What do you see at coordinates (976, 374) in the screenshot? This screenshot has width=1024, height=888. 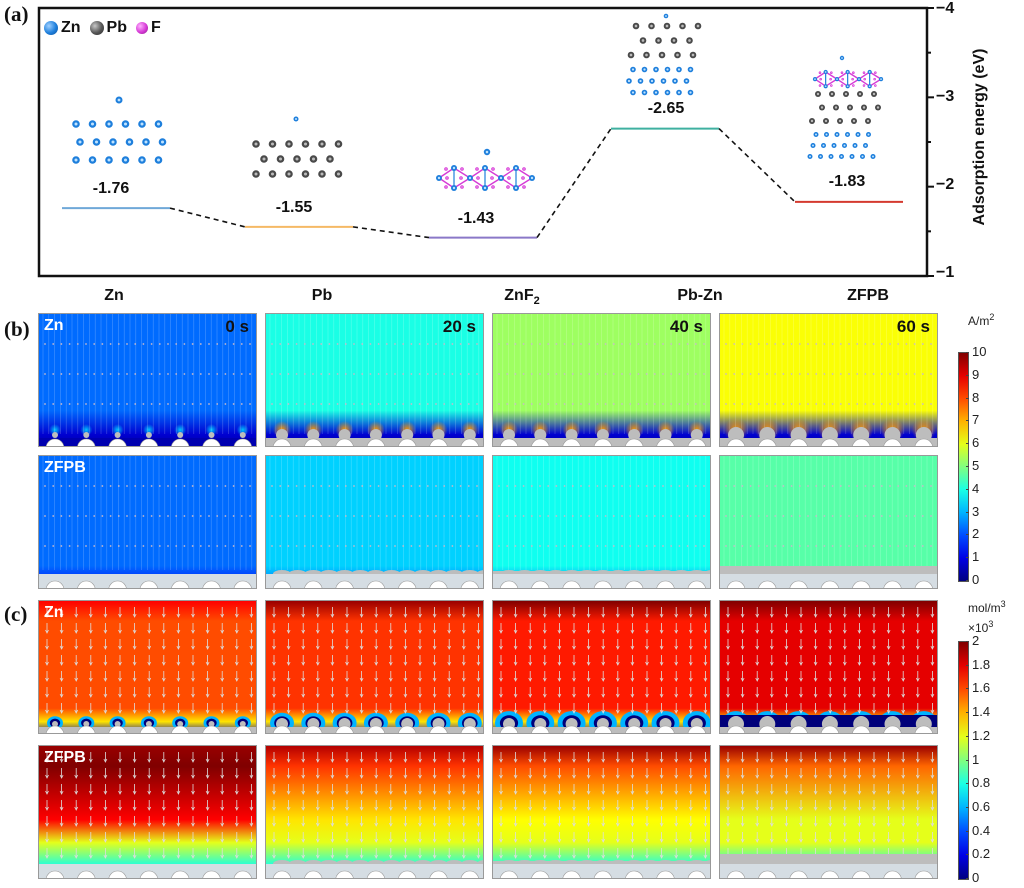 I see `colorbar-tick-label: 9` at bounding box center [976, 374].